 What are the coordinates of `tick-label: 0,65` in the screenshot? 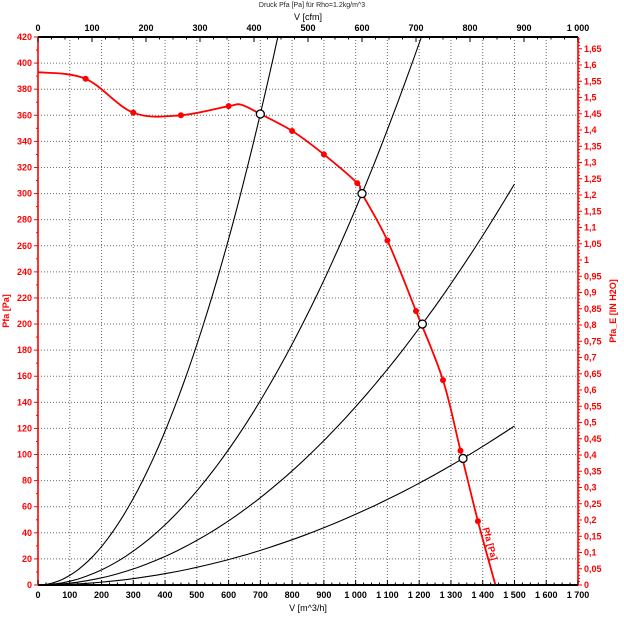 It's located at (593, 374).